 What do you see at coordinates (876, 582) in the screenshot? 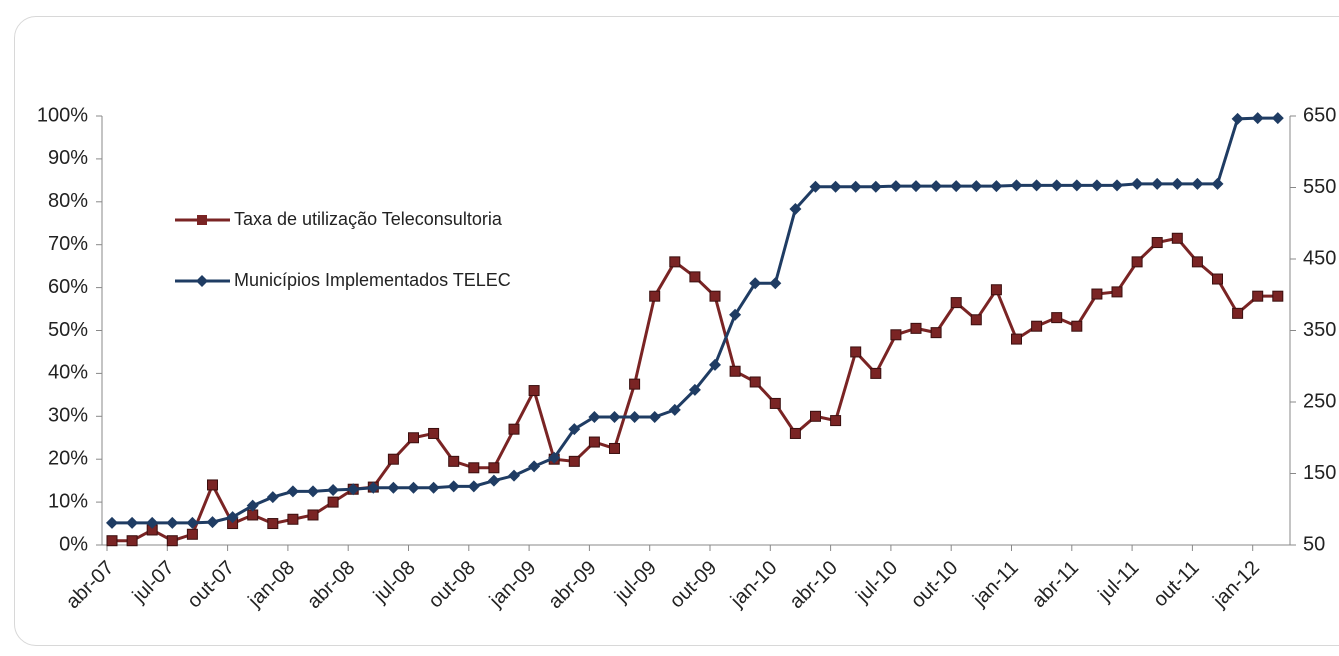
I see `x-tick-label: jul-10` at bounding box center [876, 582].